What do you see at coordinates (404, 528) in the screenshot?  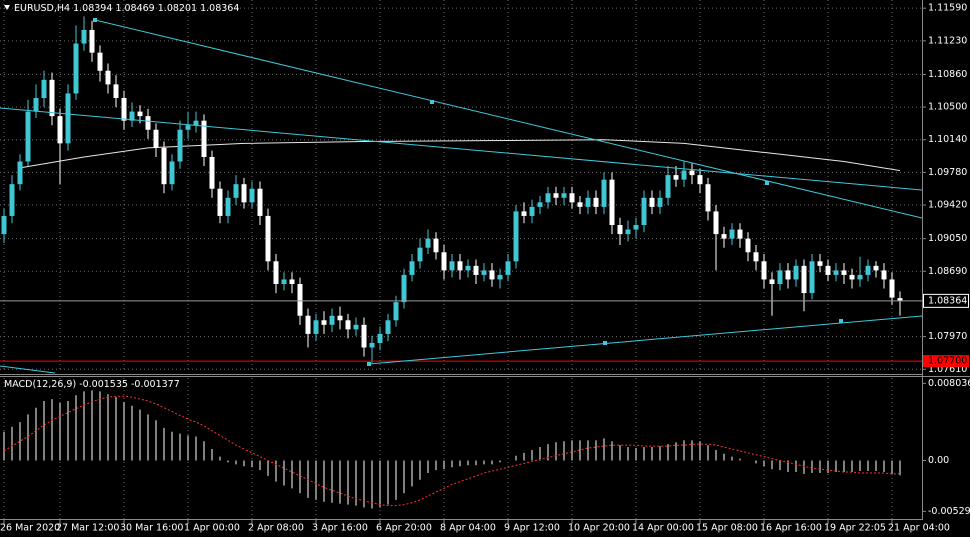 I see `x-tick-label: 6 Apr 20:00` at bounding box center [404, 528].